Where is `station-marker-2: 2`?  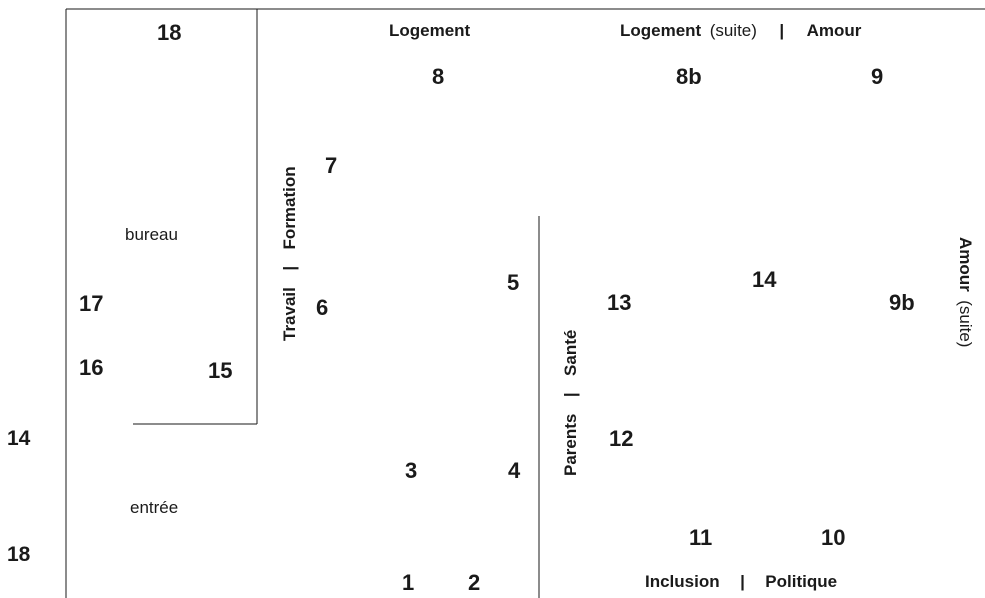 station-marker-2: 2 is located at coordinates (474, 582).